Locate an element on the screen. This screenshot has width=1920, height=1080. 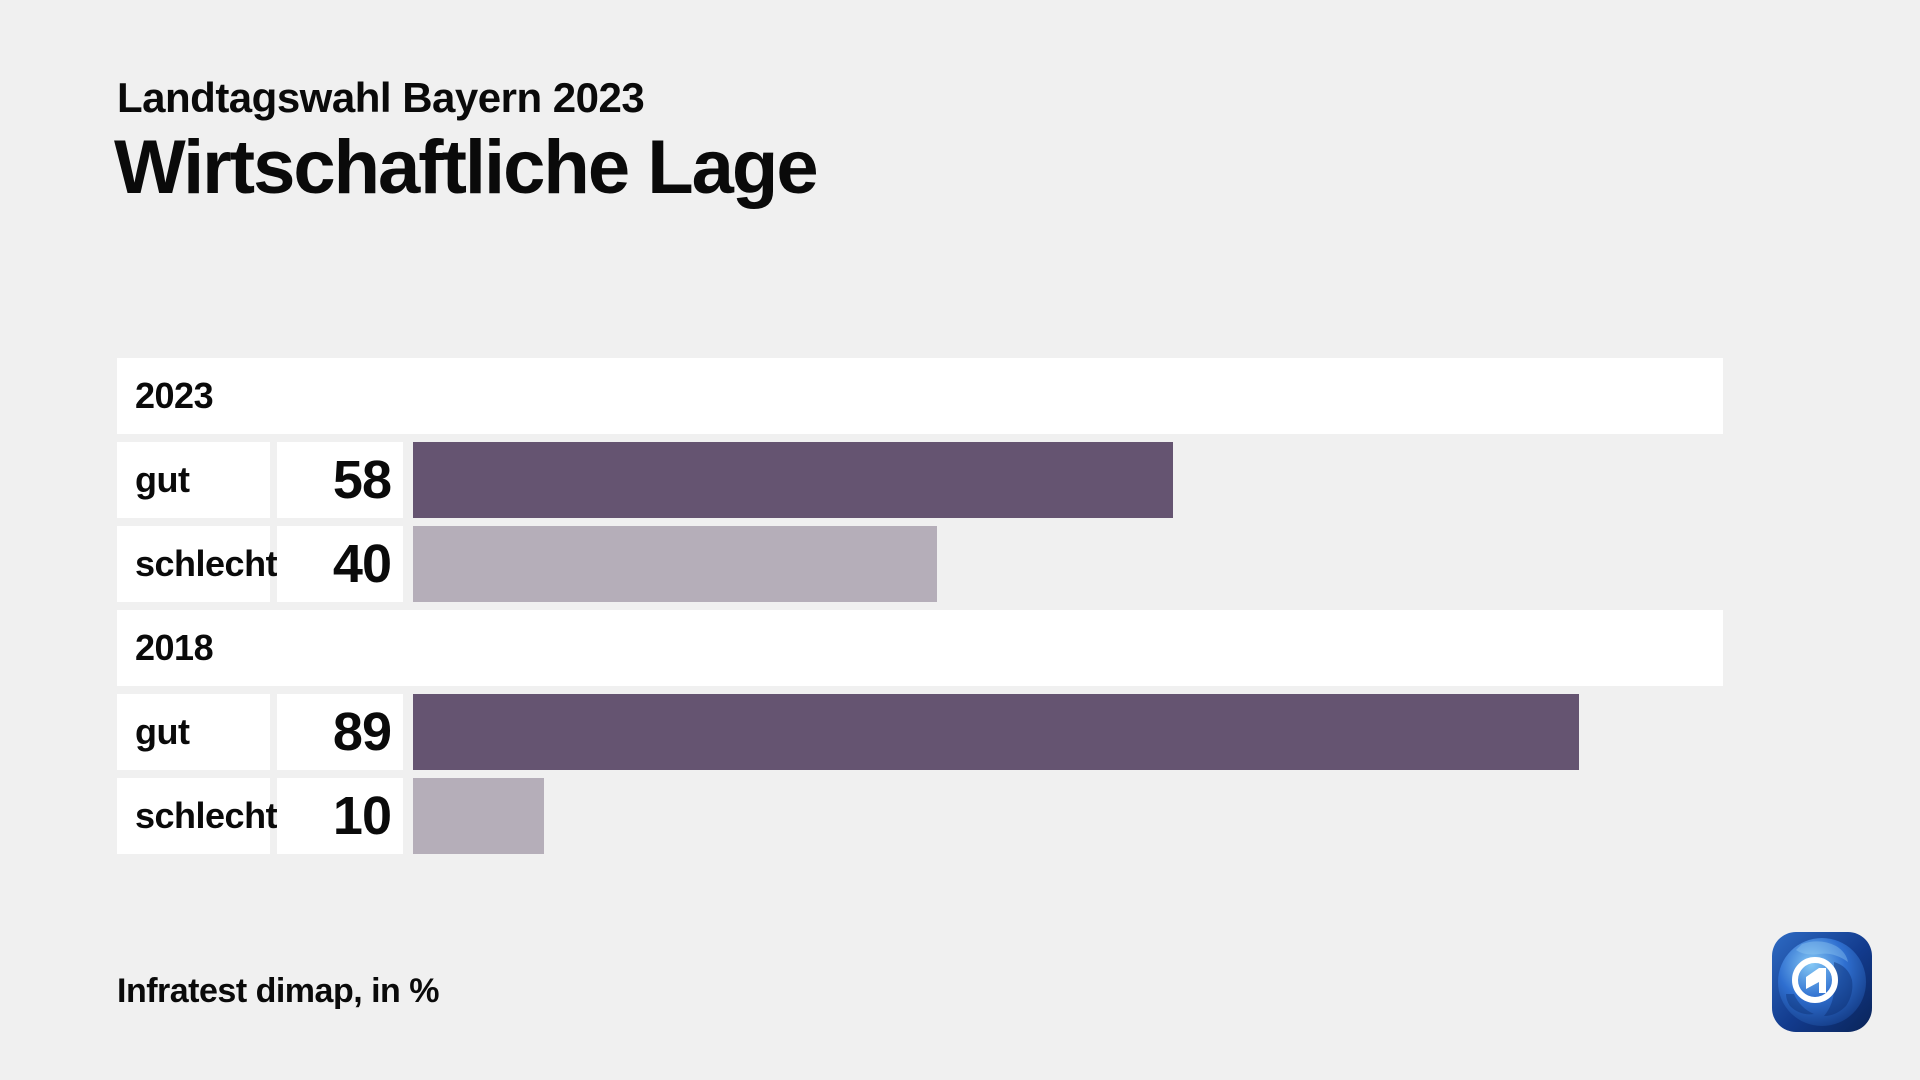
ard-logo is located at coordinates (1822, 982).